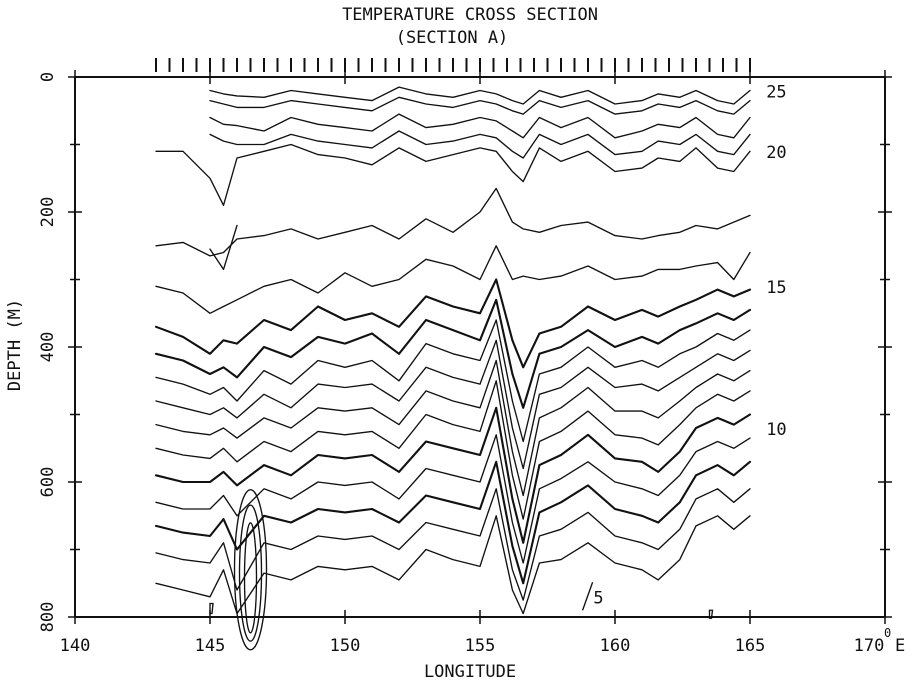 The height and width of the screenshot is (689, 921). What do you see at coordinates (75, 646) in the screenshot?
I see `x-tick-label: 140` at bounding box center [75, 646].